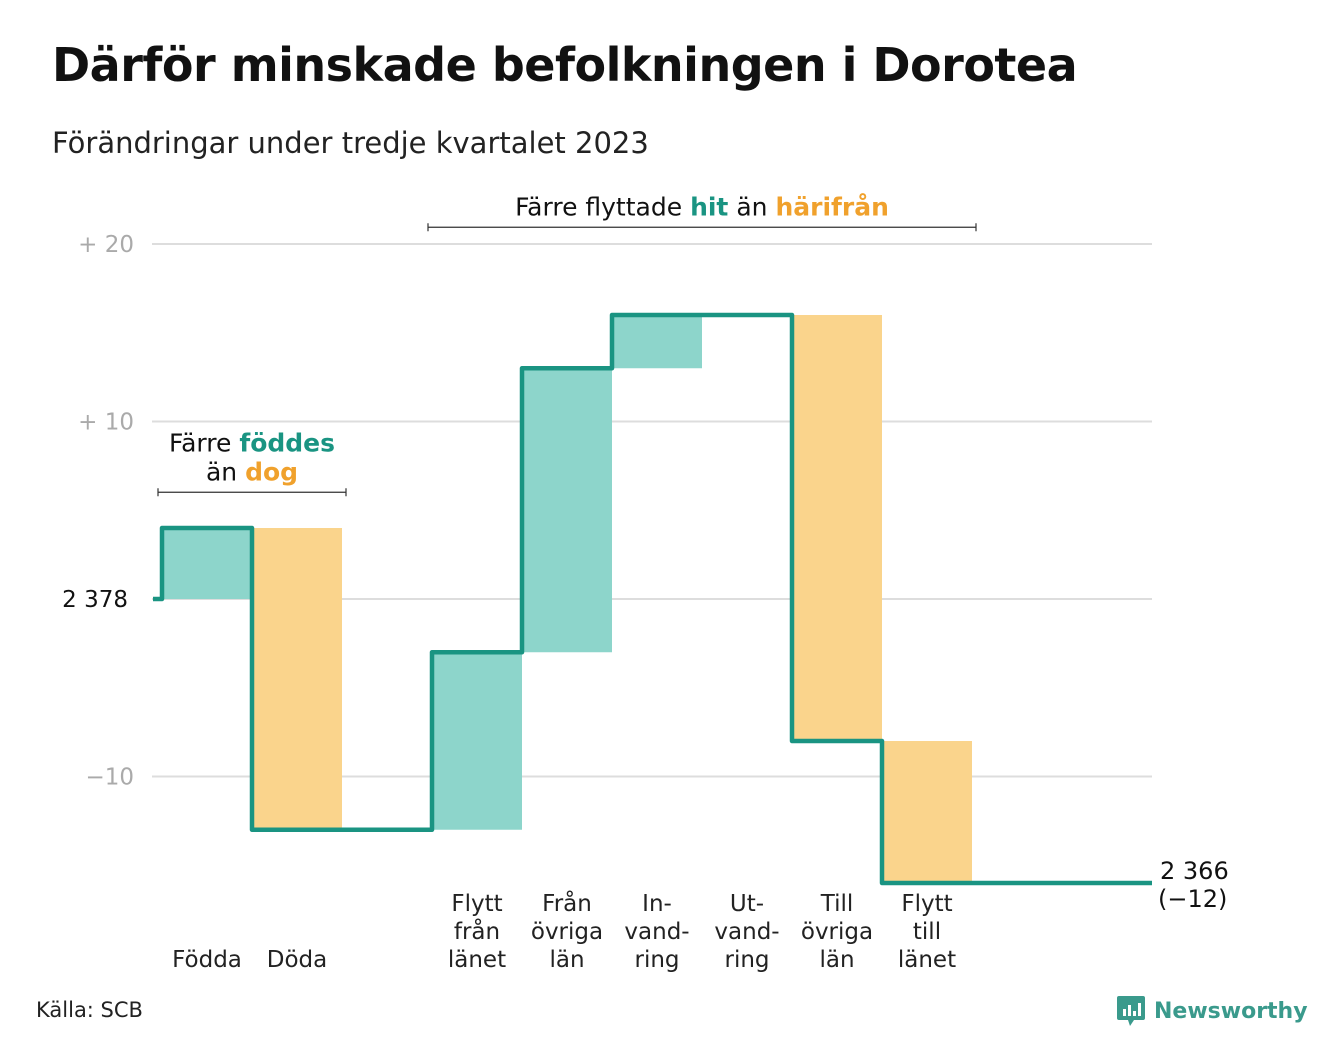 The height and width of the screenshot is (1060, 1340). I want to click on category-label: In-, so click(657, 904).